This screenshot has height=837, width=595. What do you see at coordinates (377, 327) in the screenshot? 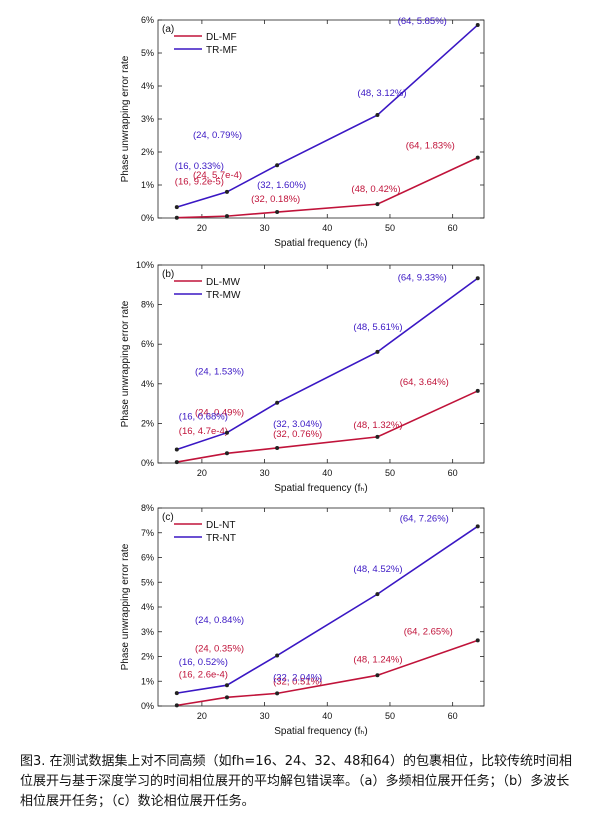
I see `data-label: (48, 5.61%)` at bounding box center [377, 327].